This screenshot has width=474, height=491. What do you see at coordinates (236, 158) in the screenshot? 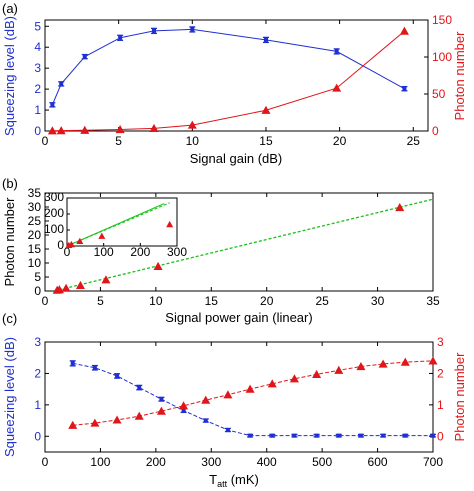
I see `panel-a-xlabel: Signal gain (dB)` at bounding box center [236, 158].